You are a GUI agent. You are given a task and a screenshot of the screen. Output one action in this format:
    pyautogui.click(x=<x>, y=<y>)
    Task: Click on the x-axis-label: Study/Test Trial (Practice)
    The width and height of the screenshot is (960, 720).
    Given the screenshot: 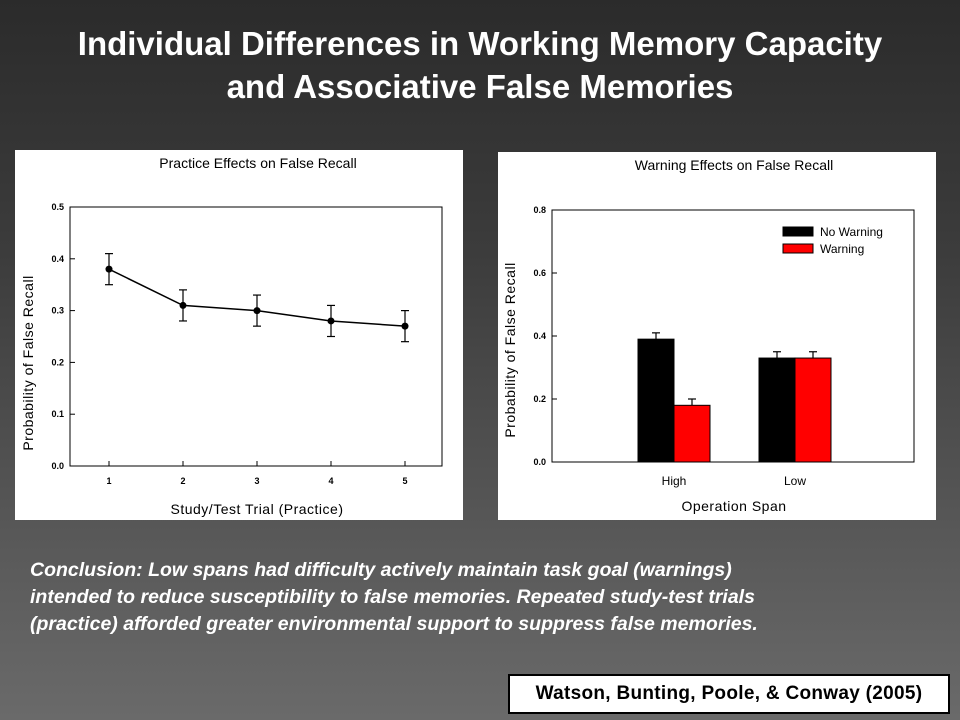 What is the action you would take?
    pyautogui.click(x=257, y=509)
    